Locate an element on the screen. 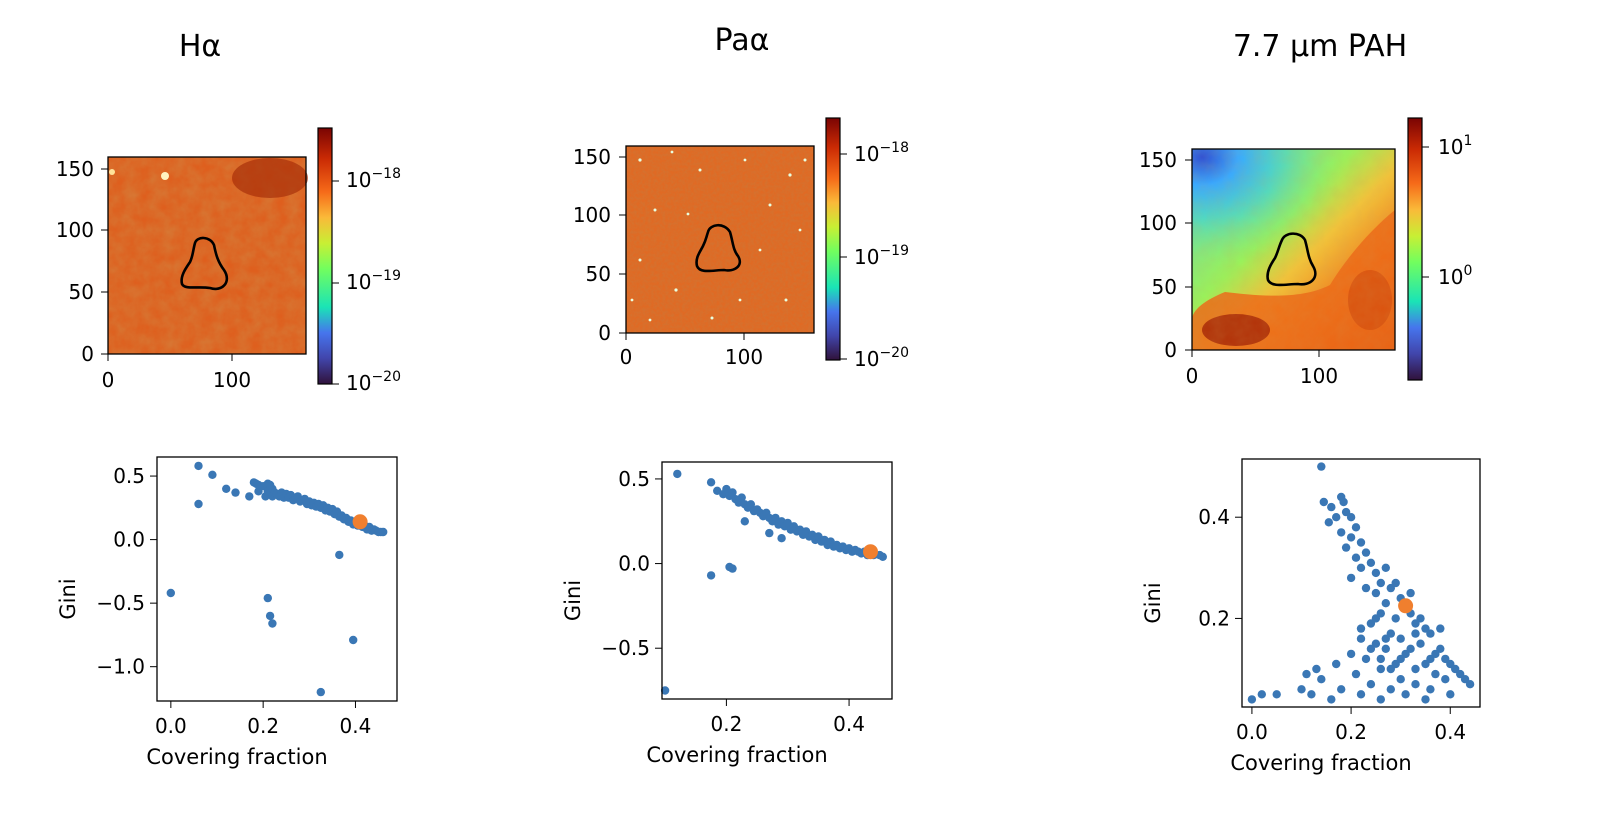 Image resolution: width=1600 pixels, height=832 pixels. map-paalpha-frame is located at coordinates (720, 239).